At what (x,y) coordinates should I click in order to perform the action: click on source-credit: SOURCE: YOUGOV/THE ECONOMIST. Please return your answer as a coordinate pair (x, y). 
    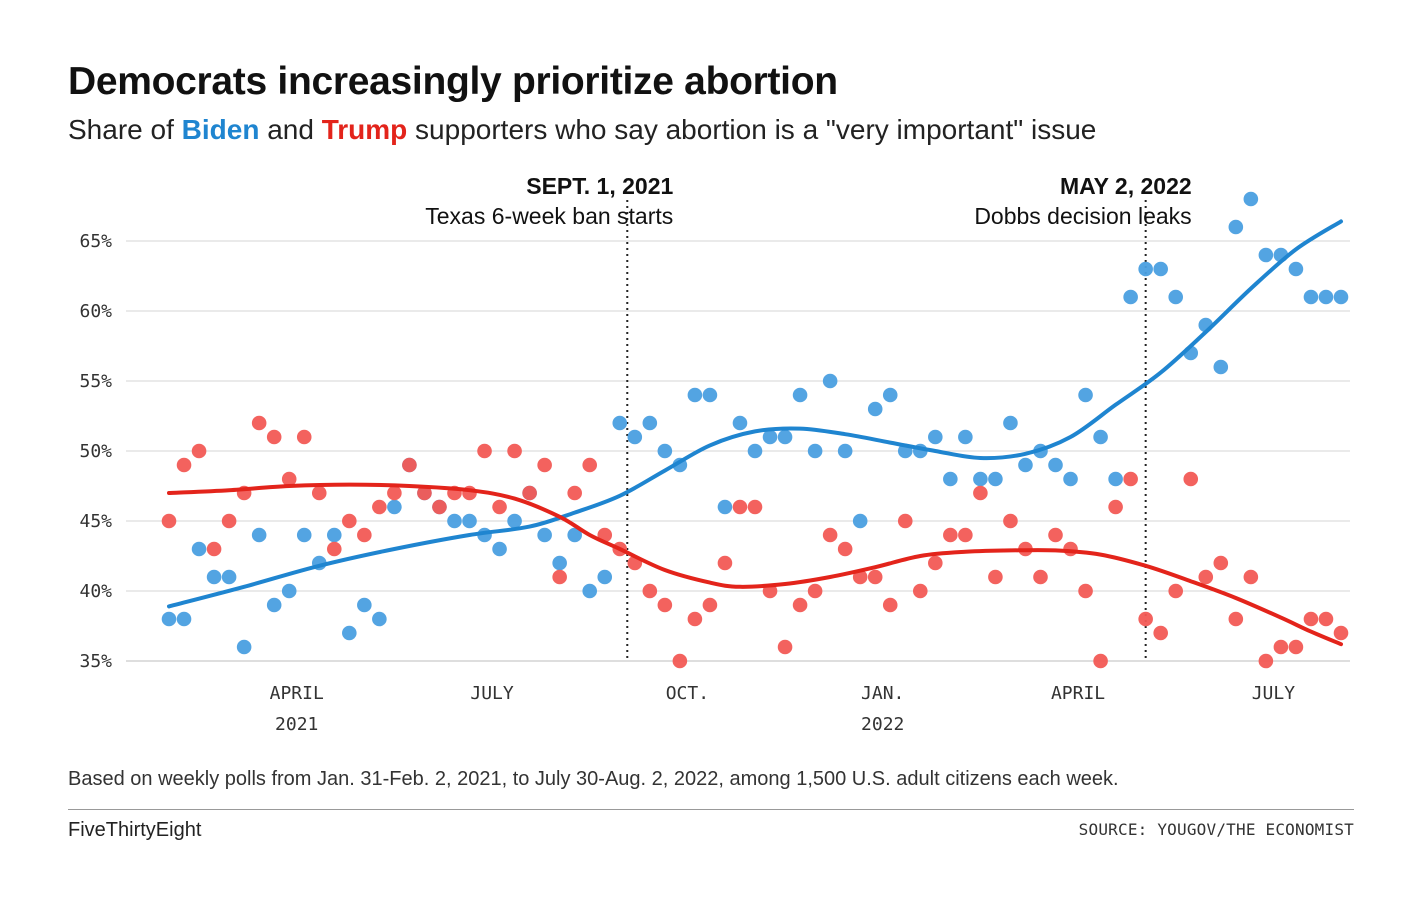
    Looking at the image, I should click on (1216, 829).